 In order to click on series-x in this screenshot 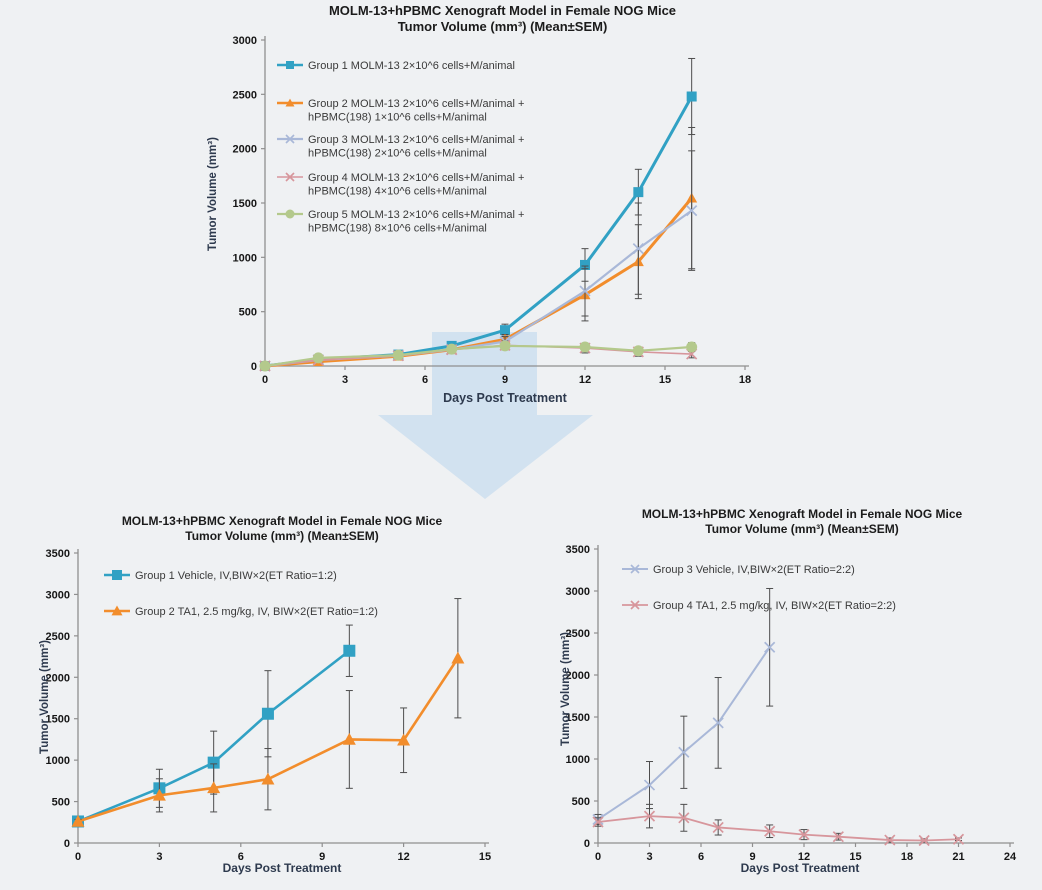, I will do `click(778, 825)`.